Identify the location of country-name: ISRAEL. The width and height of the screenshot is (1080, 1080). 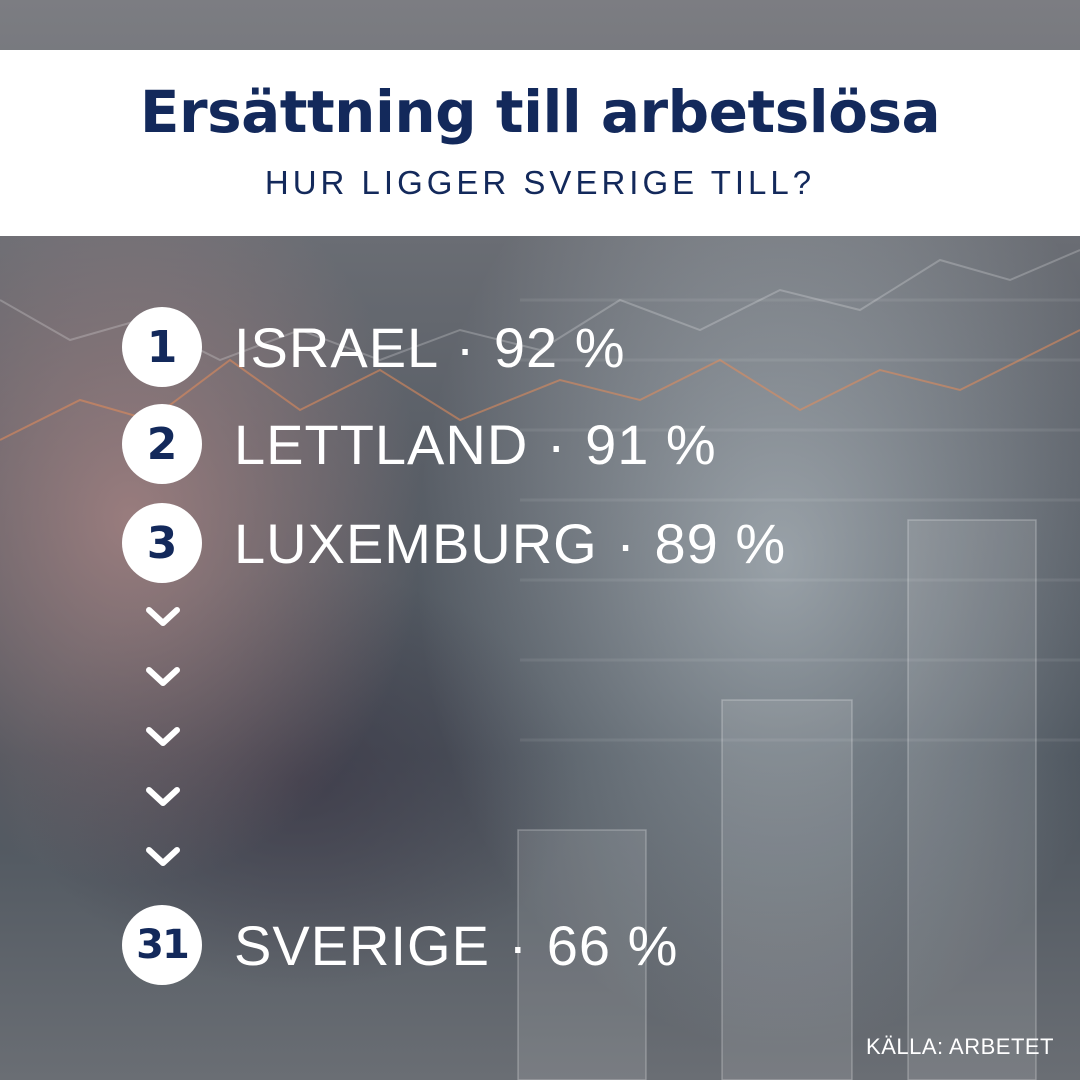
(336, 347).